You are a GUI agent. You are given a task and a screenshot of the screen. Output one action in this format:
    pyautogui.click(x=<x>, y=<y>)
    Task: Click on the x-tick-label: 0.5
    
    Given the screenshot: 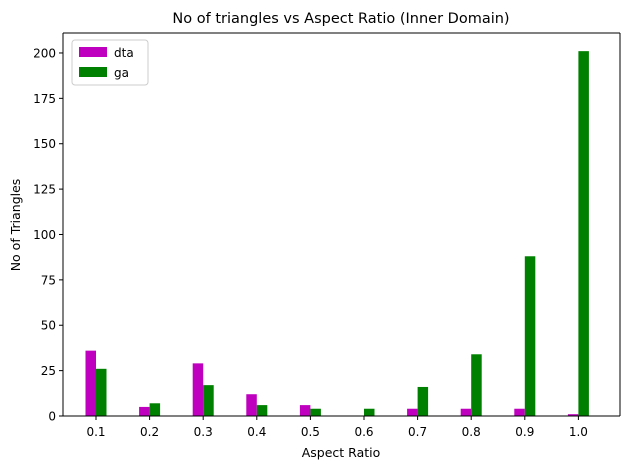 What is the action you would take?
    pyautogui.click(x=310, y=432)
    